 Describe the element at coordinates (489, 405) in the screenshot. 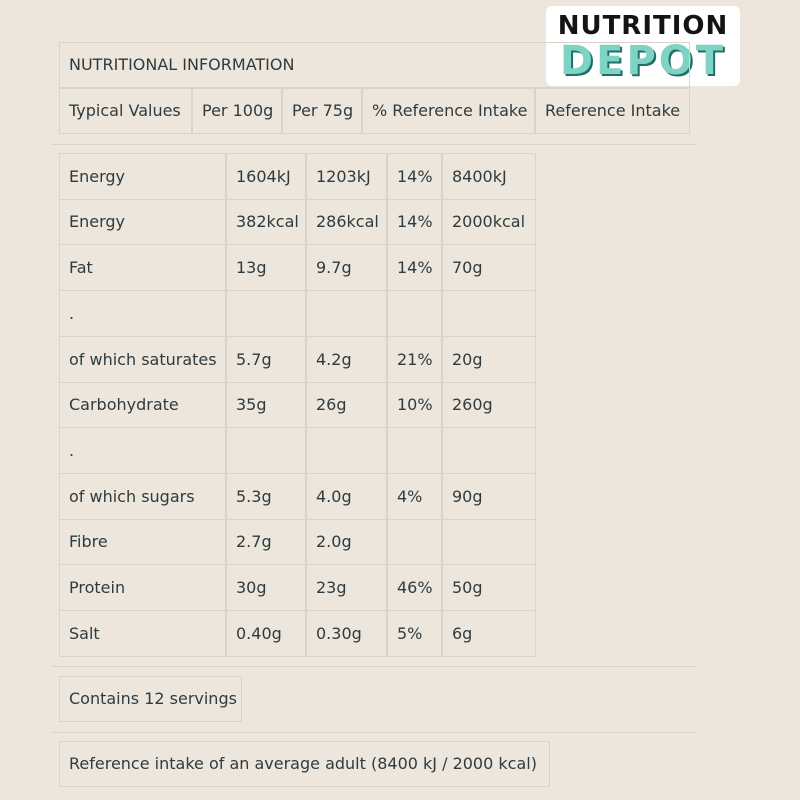

I see `reference-intake-cell: 260g` at that location.